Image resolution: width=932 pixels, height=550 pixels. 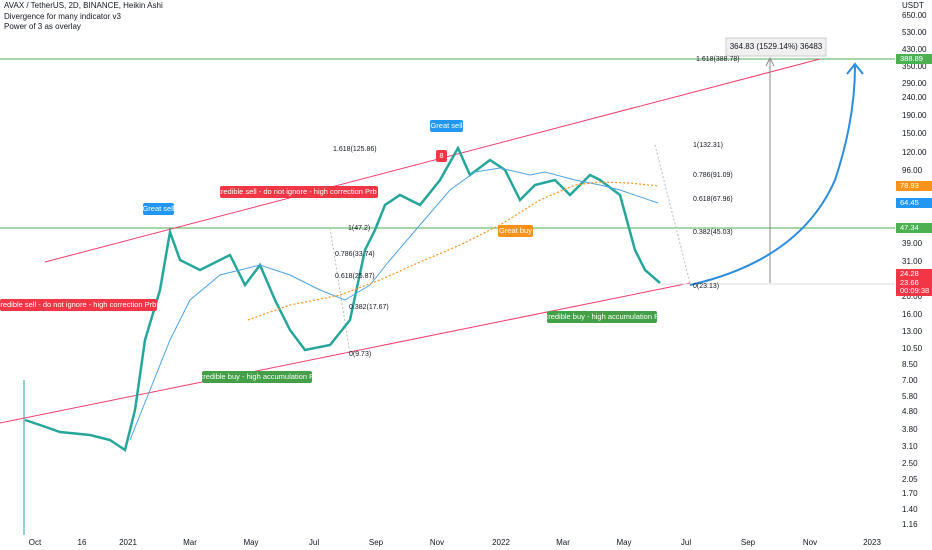 What do you see at coordinates (706, 286) in the screenshot?
I see `fib-label: 0(23.13)` at bounding box center [706, 286].